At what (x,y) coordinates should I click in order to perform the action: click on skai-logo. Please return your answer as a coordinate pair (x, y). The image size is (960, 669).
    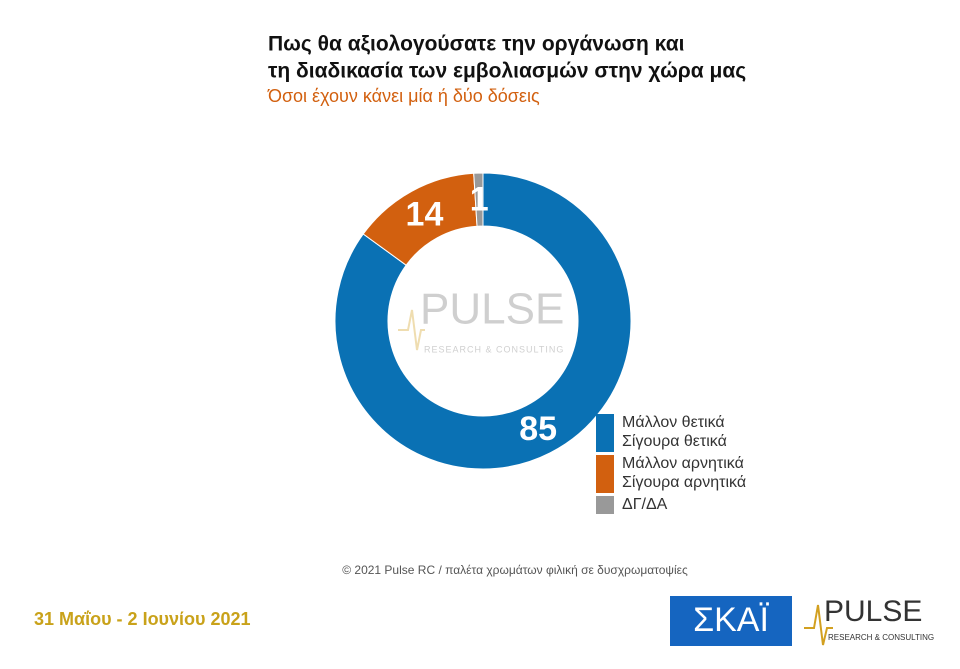
    Looking at the image, I should click on (731, 621).